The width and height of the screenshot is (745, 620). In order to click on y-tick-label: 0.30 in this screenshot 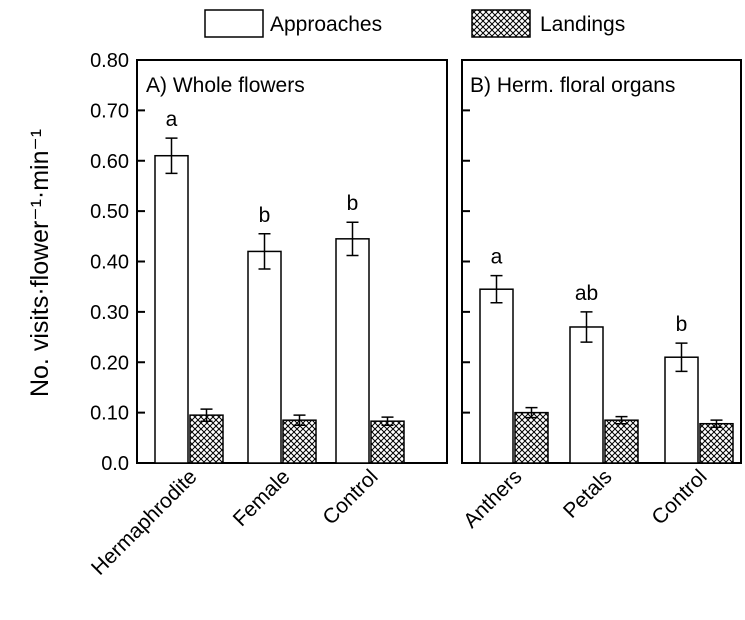, I will do `click(109, 313)`.